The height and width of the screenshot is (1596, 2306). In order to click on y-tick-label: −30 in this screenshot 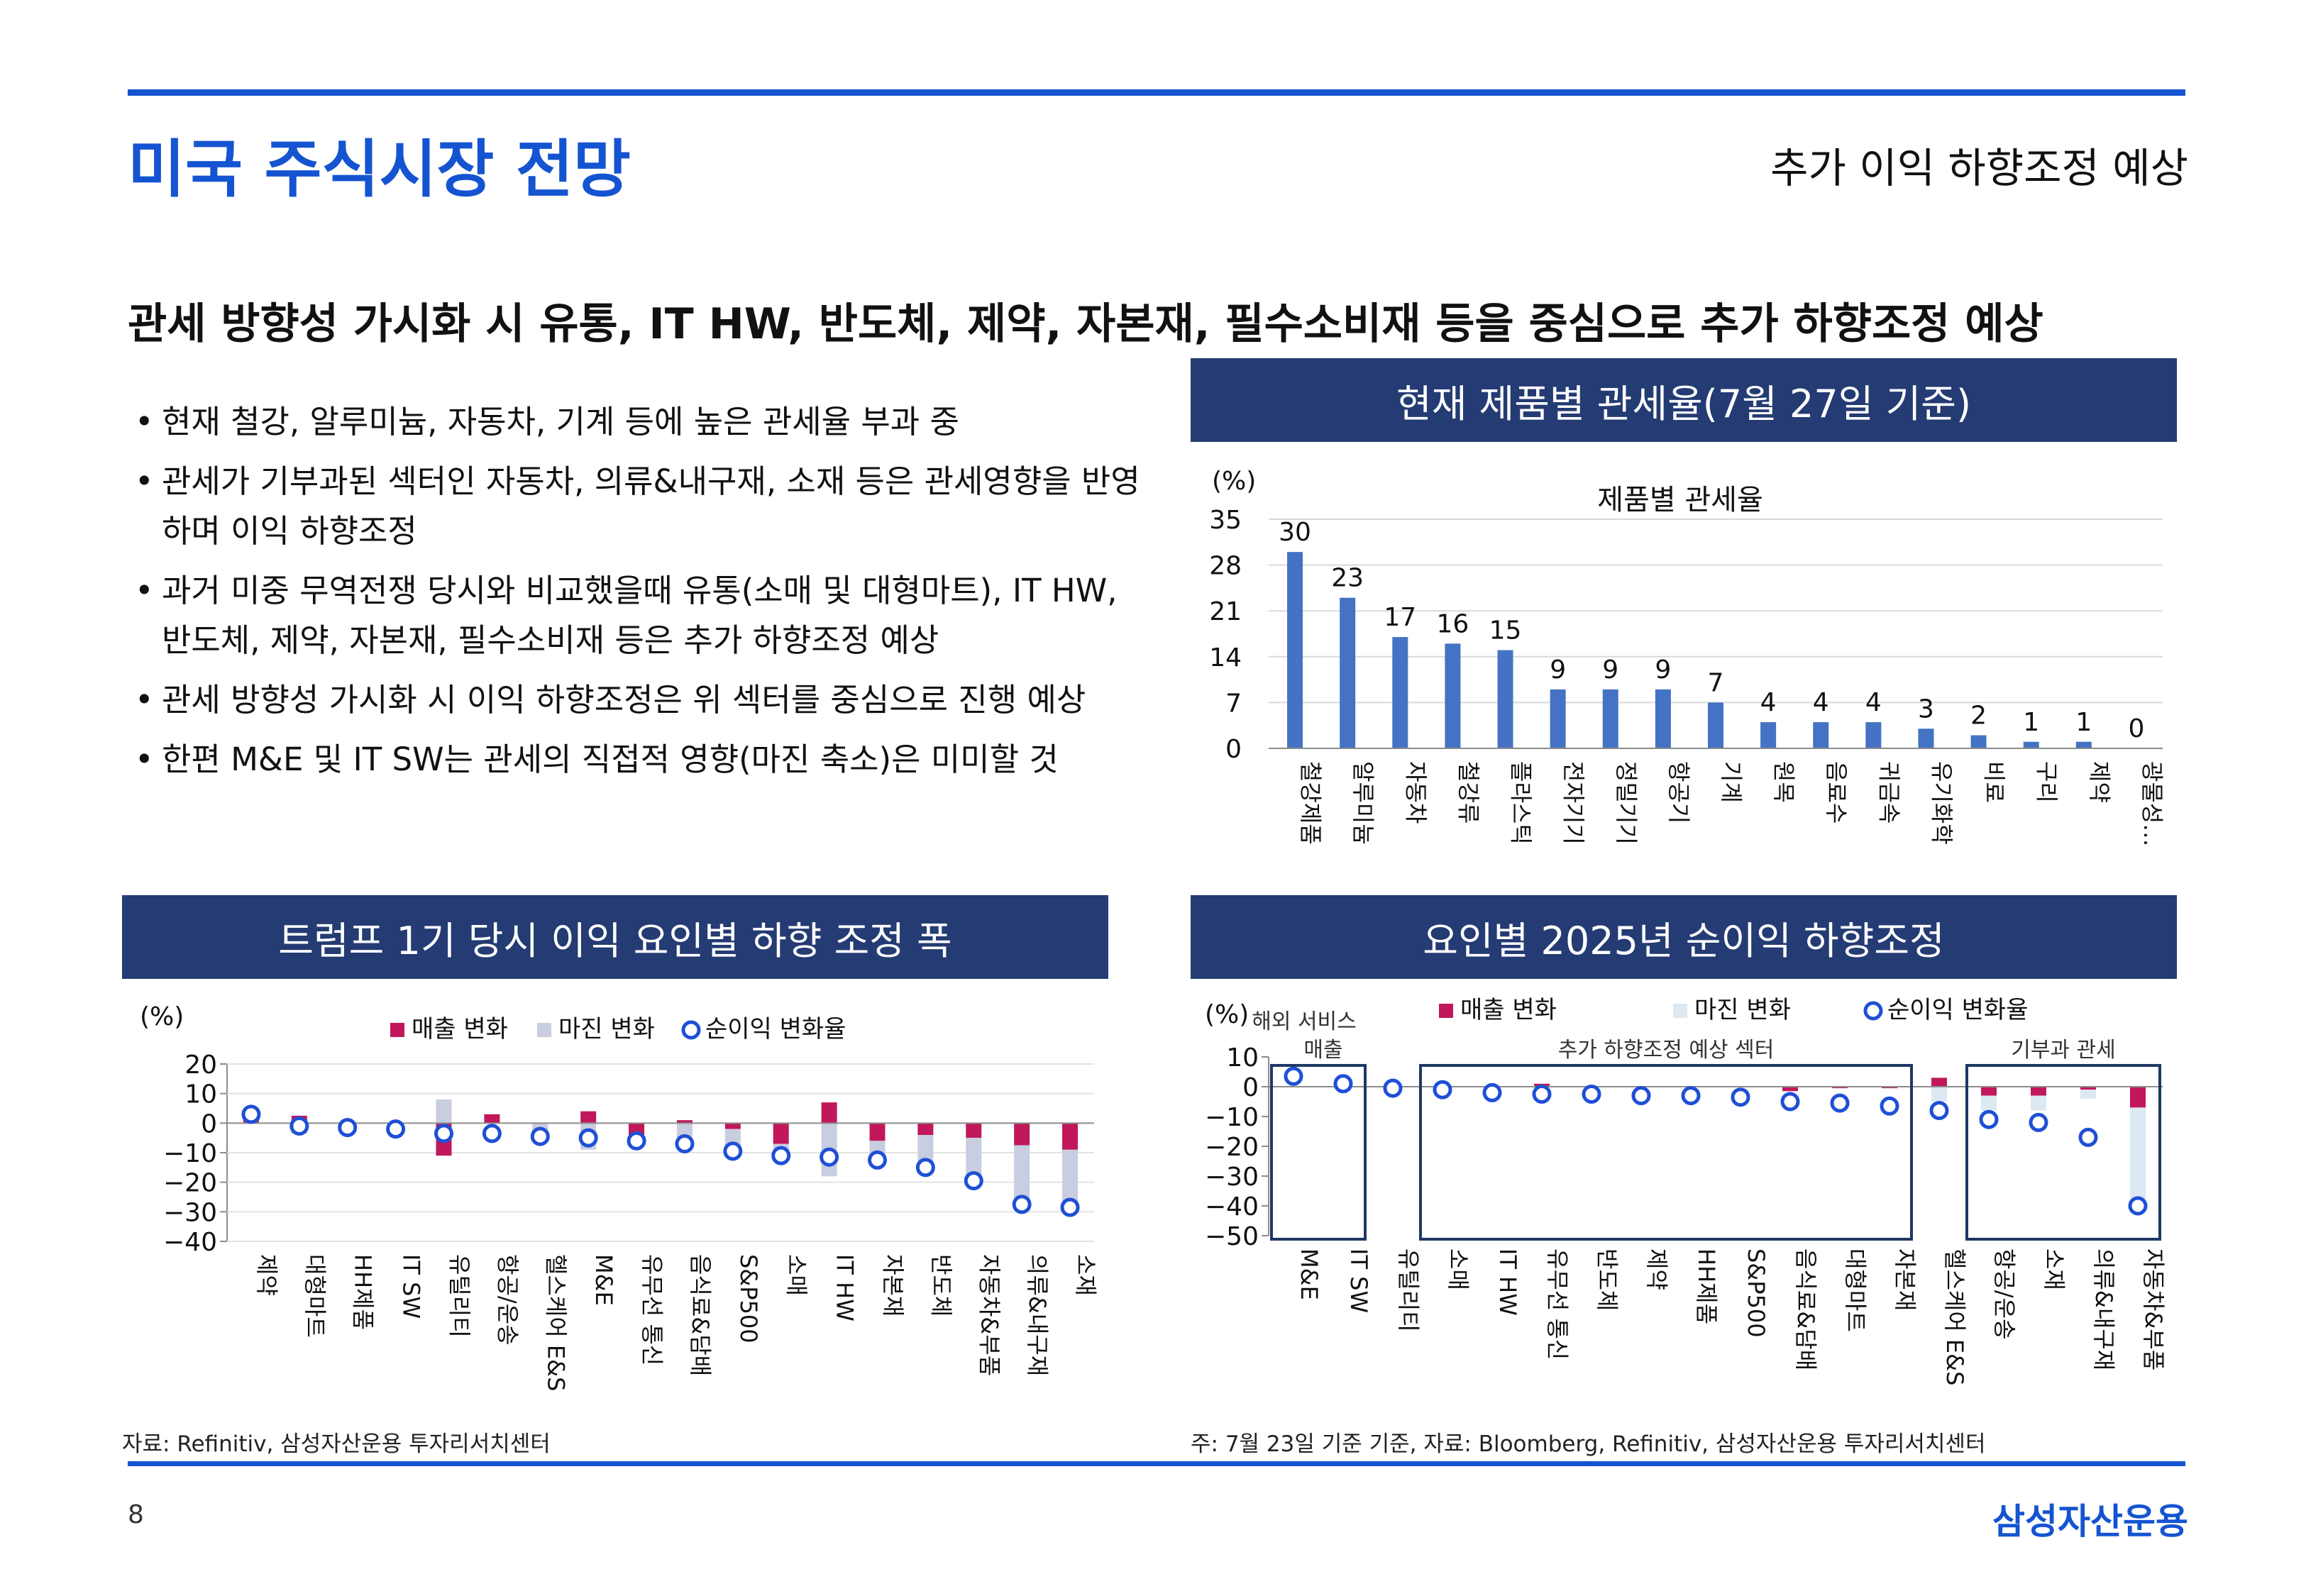, I will do `click(190, 1213)`.